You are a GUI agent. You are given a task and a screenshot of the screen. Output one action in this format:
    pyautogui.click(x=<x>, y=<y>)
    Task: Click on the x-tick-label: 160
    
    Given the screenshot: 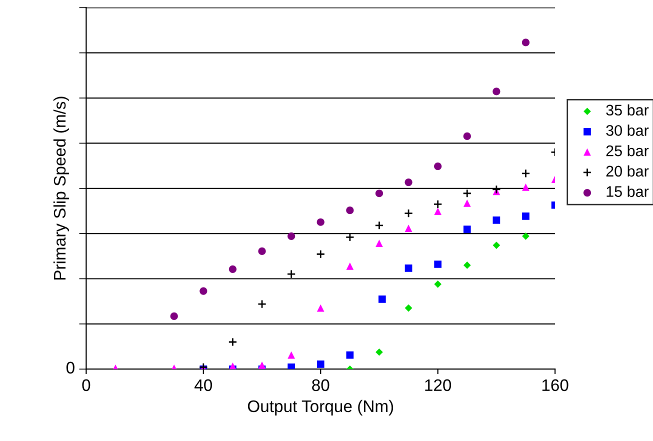 What is the action you would take?
    pyautogui.click(x=555, y=385)
    